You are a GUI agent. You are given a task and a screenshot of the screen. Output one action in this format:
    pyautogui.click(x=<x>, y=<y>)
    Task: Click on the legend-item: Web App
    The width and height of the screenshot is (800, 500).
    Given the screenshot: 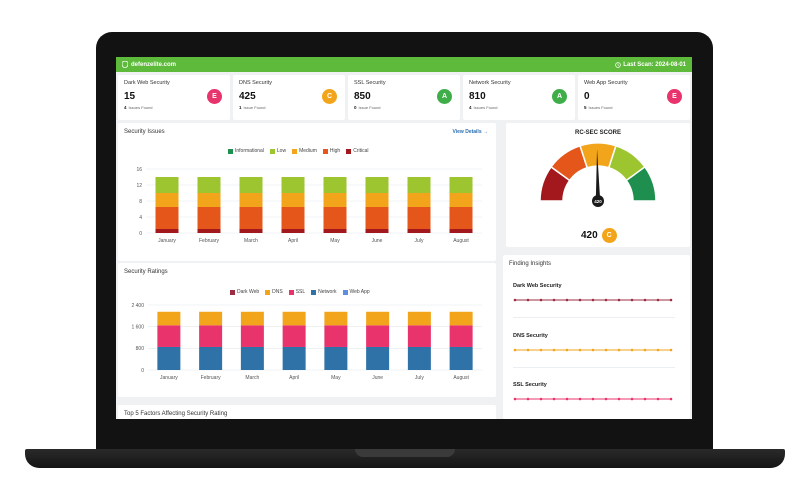 What is the action you would take?
    pyautogui.click(x=356, y=292)
    